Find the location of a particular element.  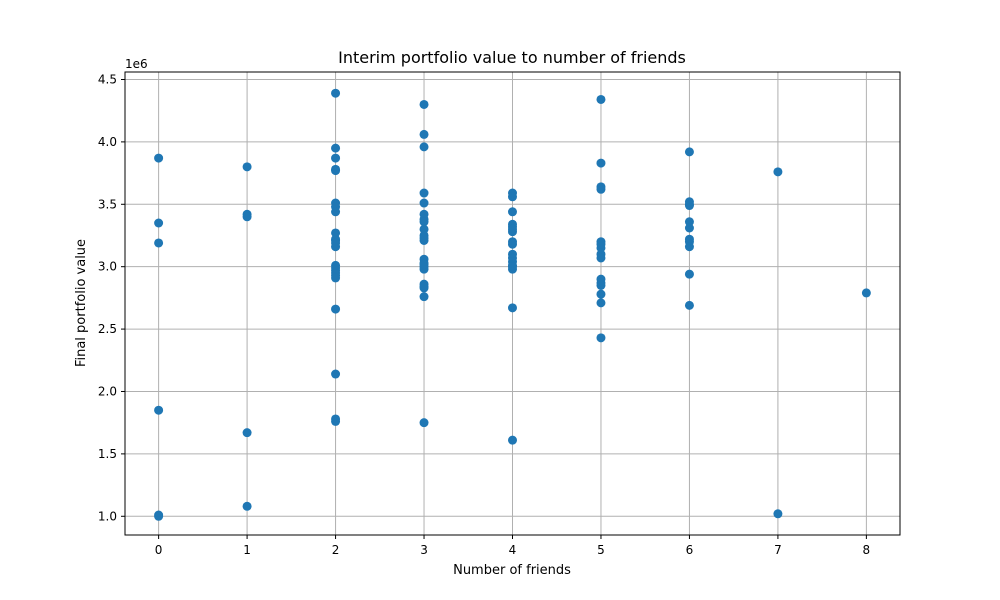

y-axis-offset-label: 1e6 is located at coordinates (136, 64).